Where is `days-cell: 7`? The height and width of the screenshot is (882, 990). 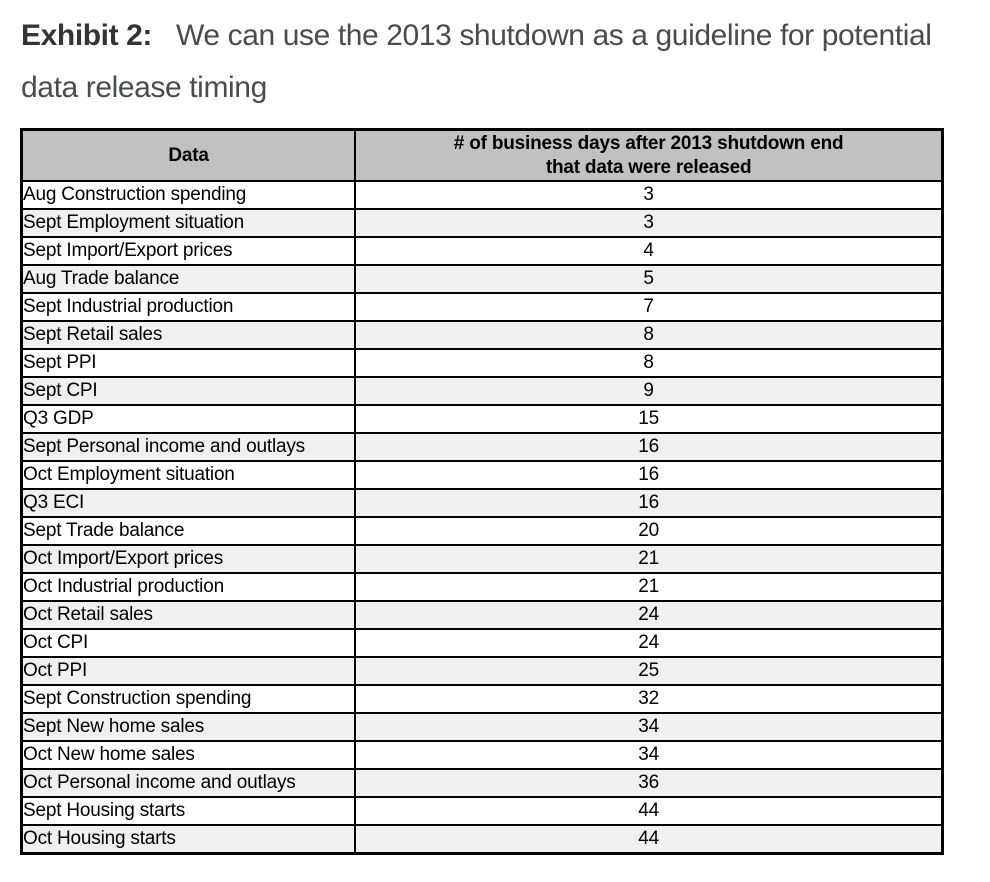
days-cell: 7 is located at coordinates (649, 307).